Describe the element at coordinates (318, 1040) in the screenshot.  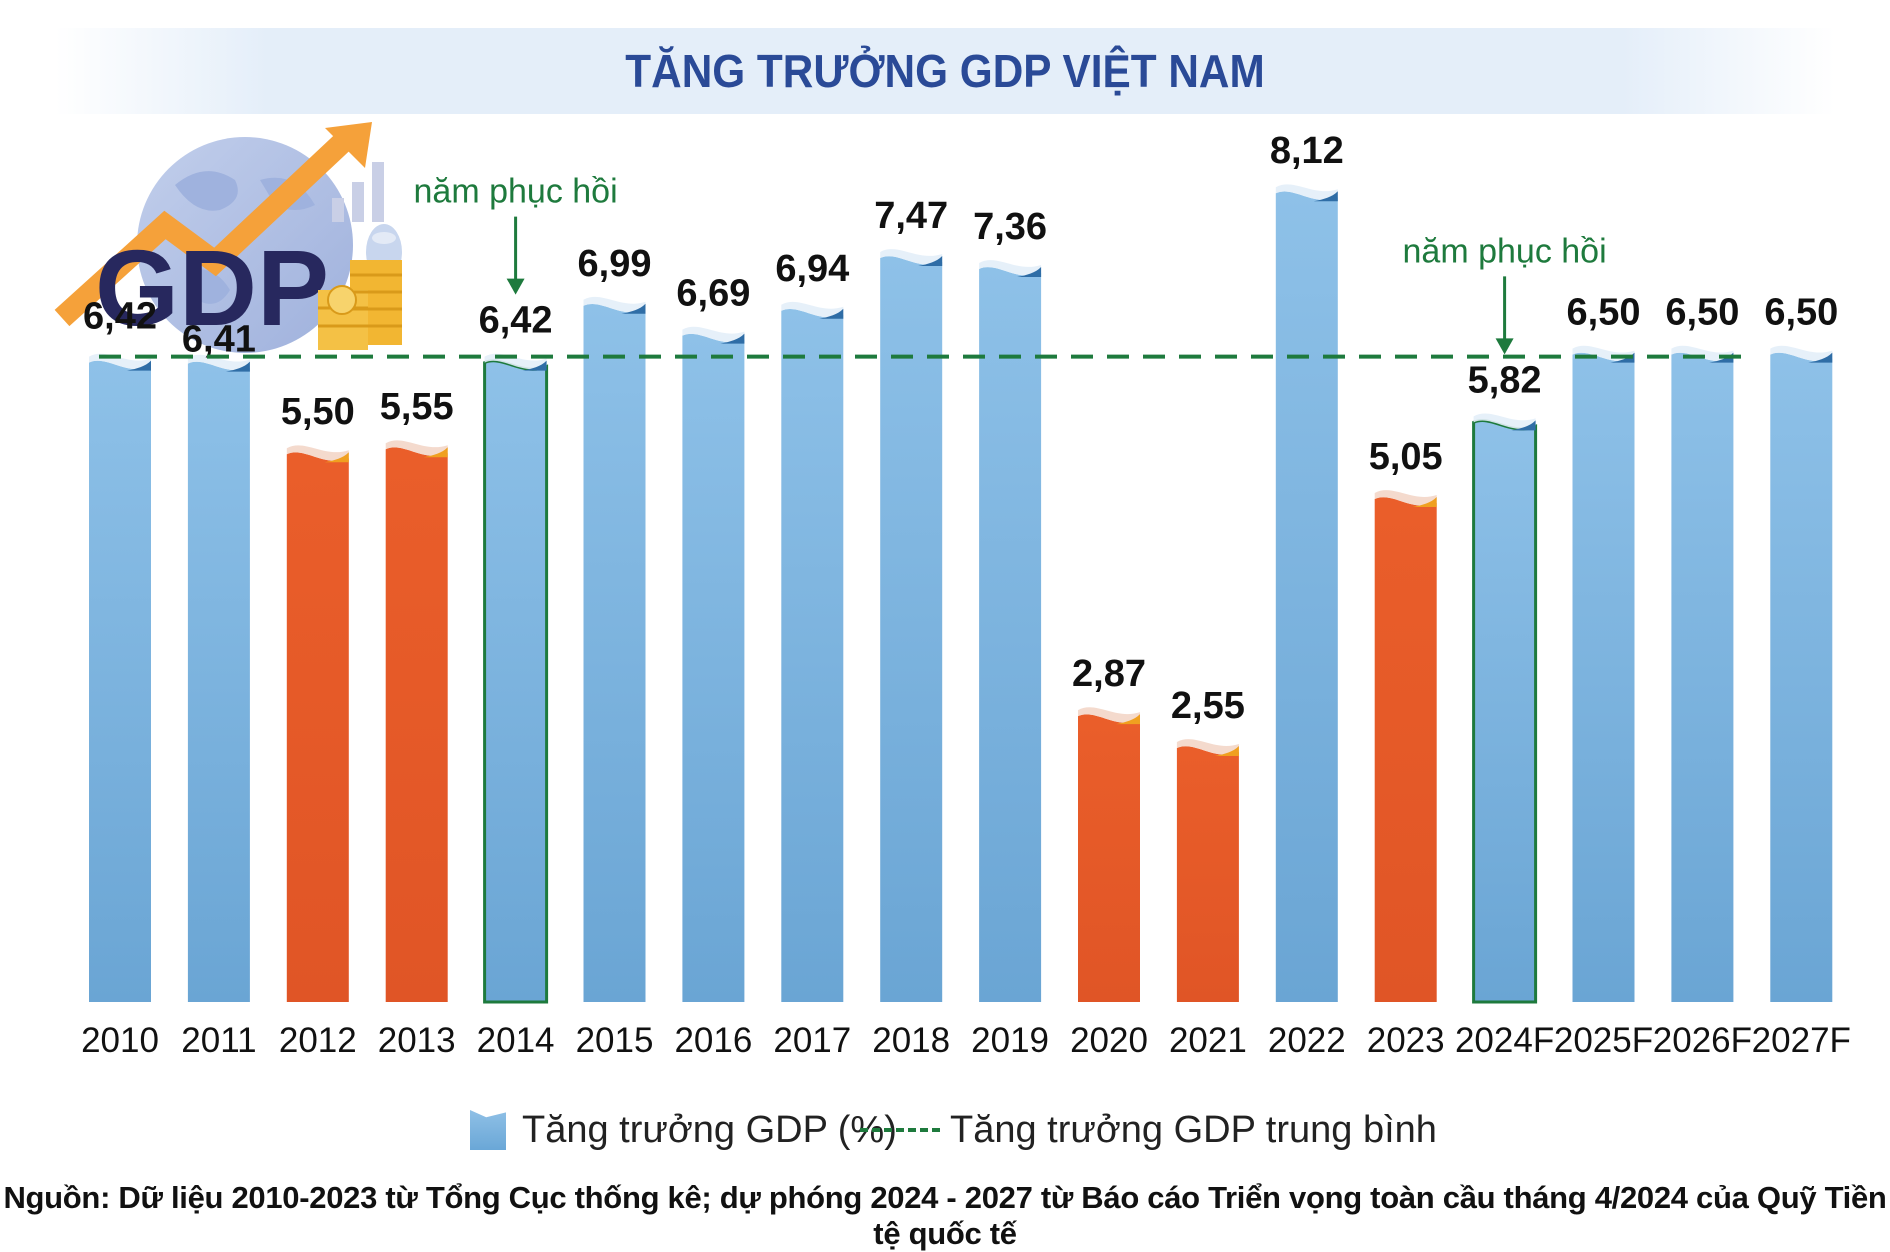
I see `x-tick-2012: 2012` at that location.